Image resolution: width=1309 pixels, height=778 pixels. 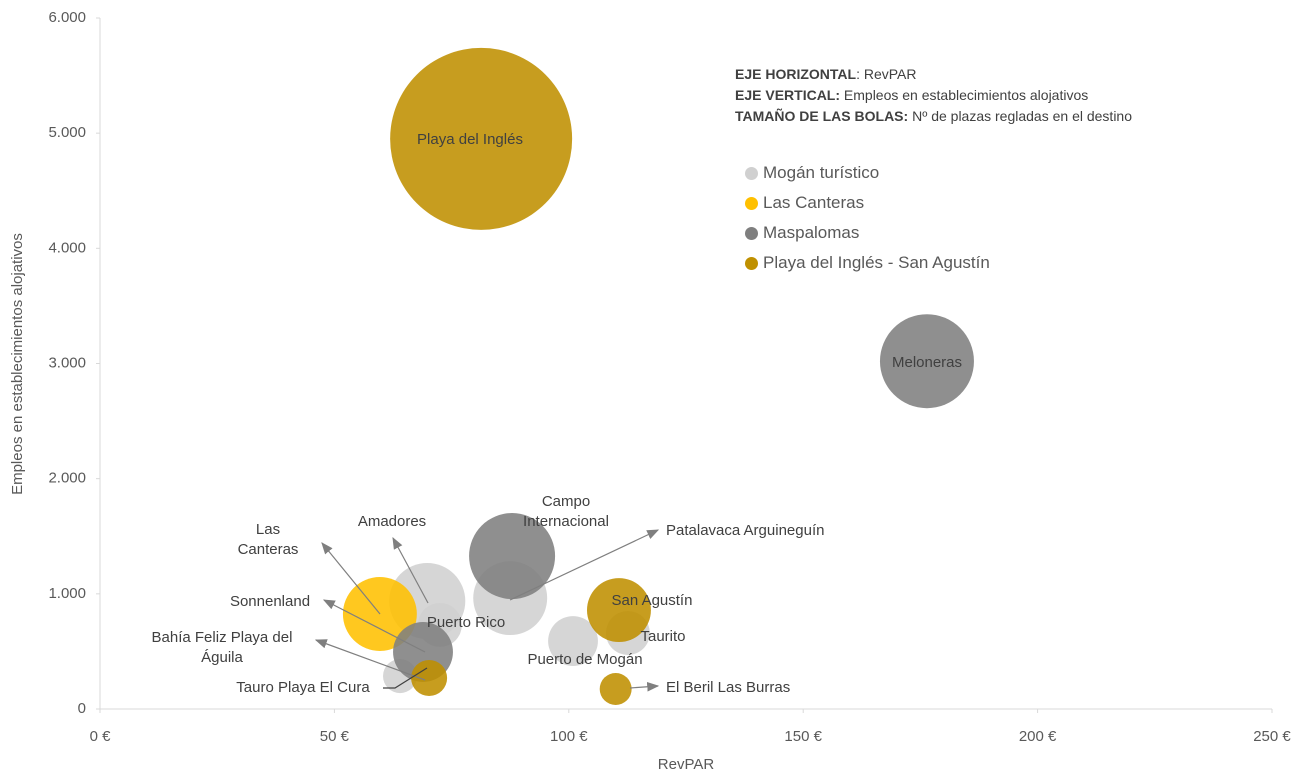 What do you see at coordinates (796, 74) in the screenshot?
I see `note-bold: EJE HORIZONTAL` at bounding box center [796, 74].